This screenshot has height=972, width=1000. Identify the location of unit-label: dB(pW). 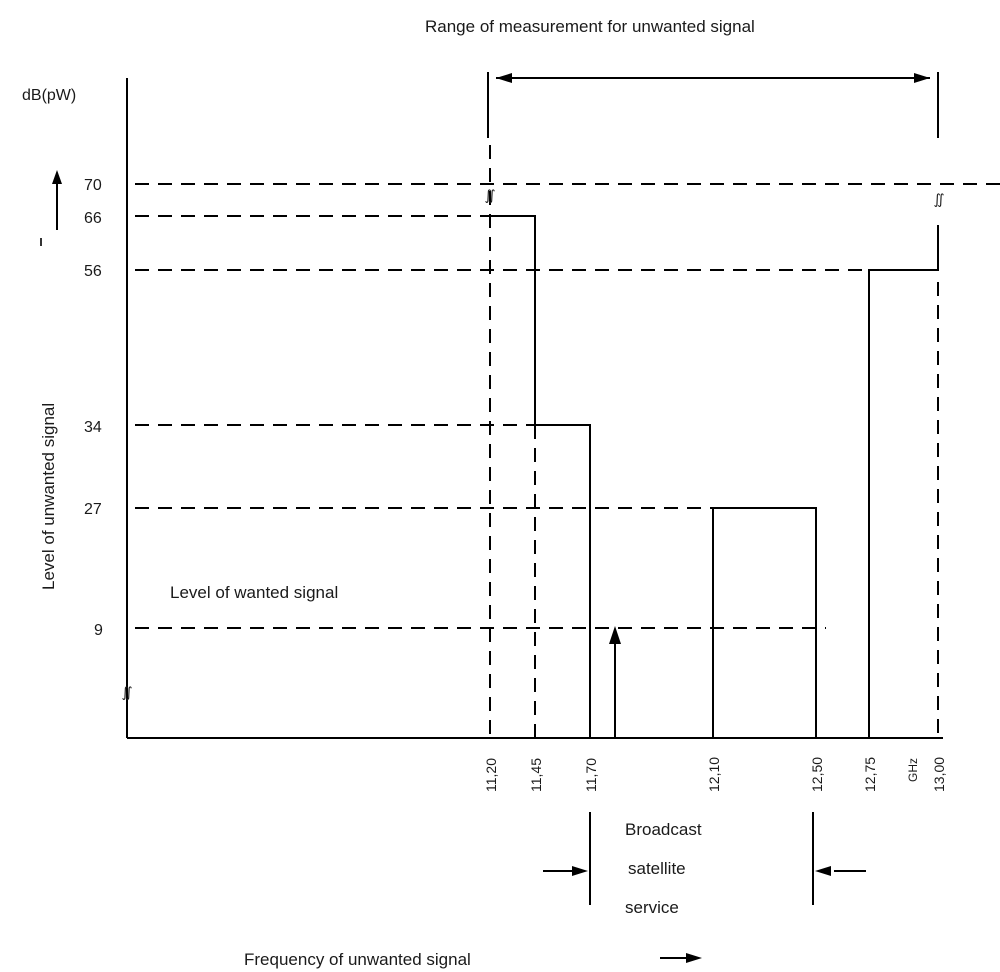
(49, 95).